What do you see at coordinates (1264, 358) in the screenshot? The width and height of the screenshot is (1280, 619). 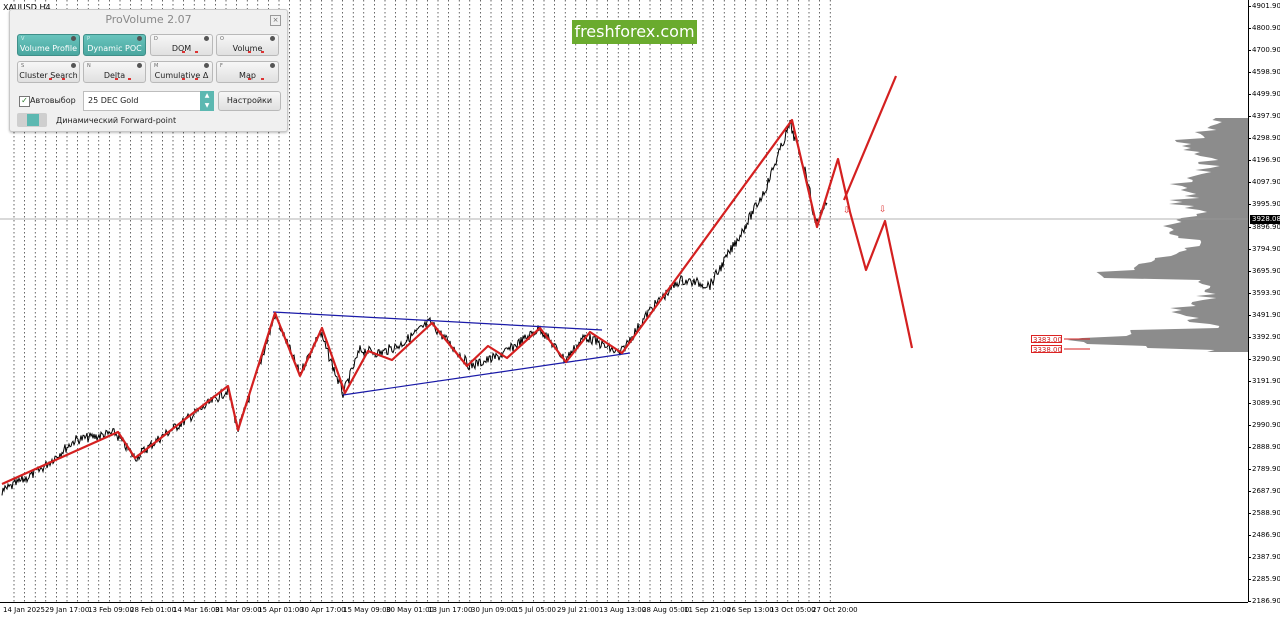 I see `price-tick-label: 3290.90` at bounding box center [1264, 358].